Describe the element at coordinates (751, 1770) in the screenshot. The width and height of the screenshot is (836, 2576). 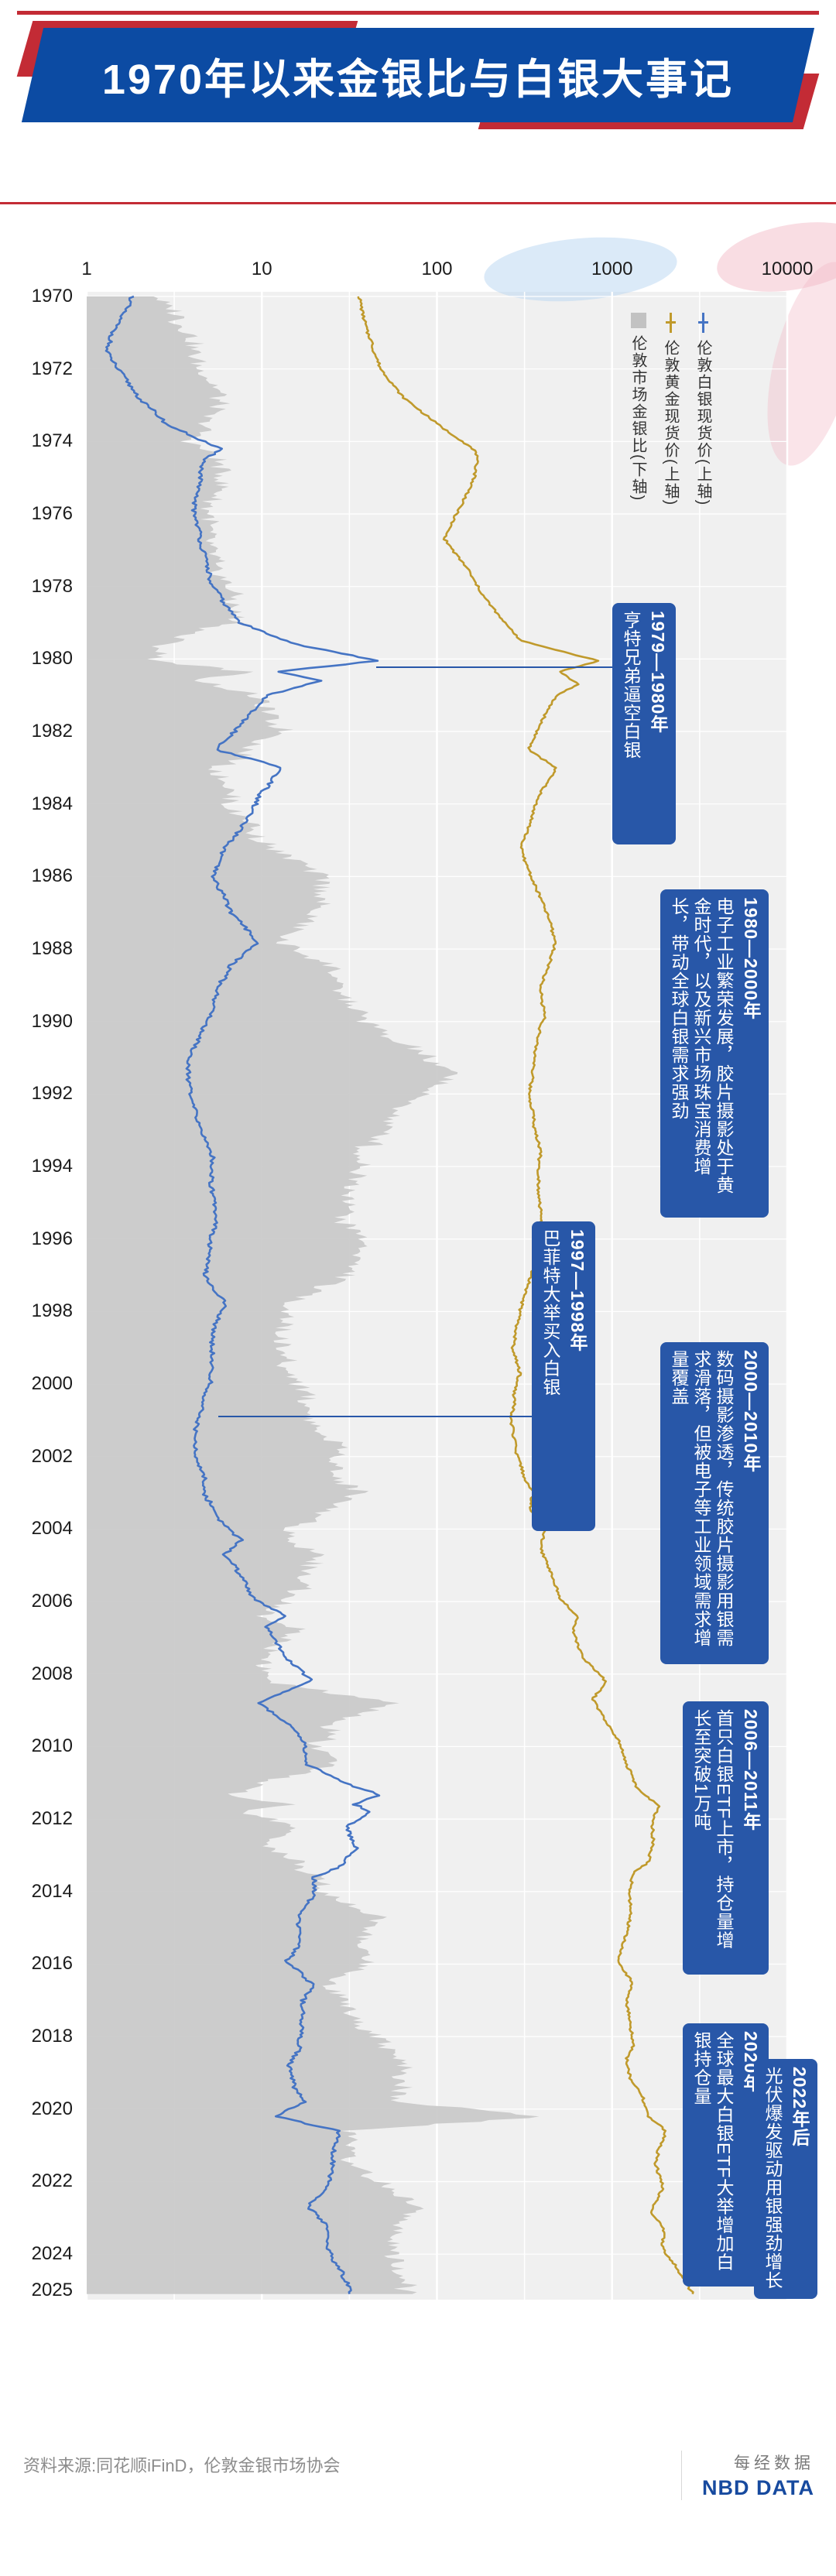
I see `event-period: 2006—2011年` at that location.